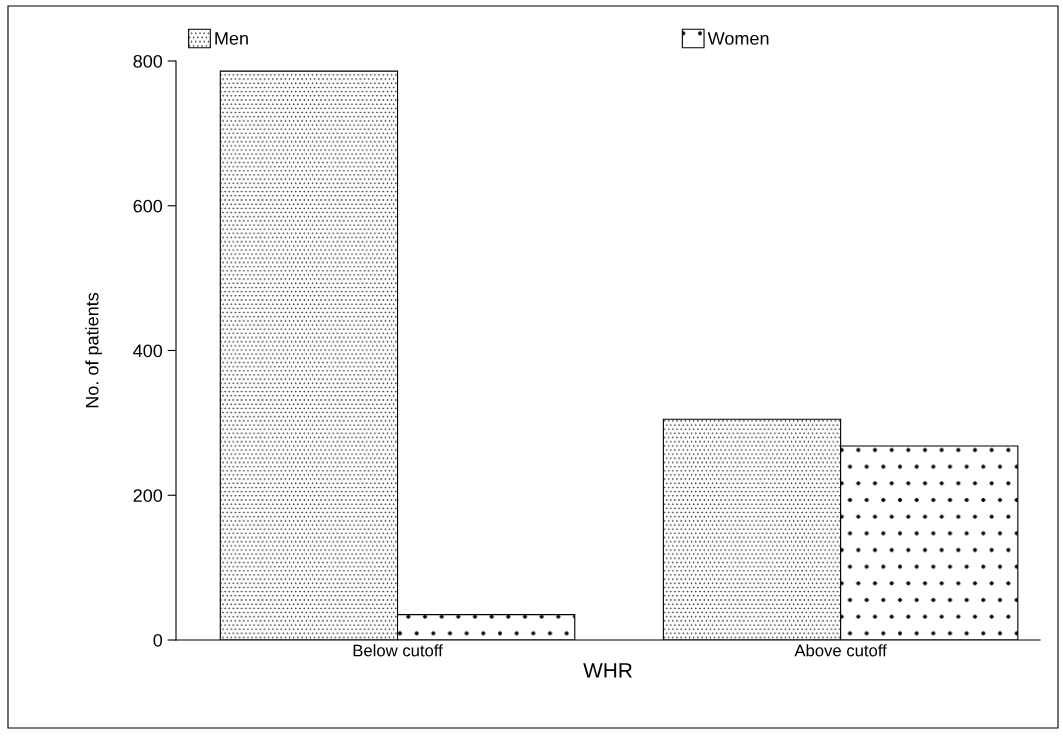 The height and width of the screenshot is (736, 1063). What do you see at coordinates (398, 650) in the screenshot?
I see `x-tick-label: Below cutoff` at bounding box center [398, 650].